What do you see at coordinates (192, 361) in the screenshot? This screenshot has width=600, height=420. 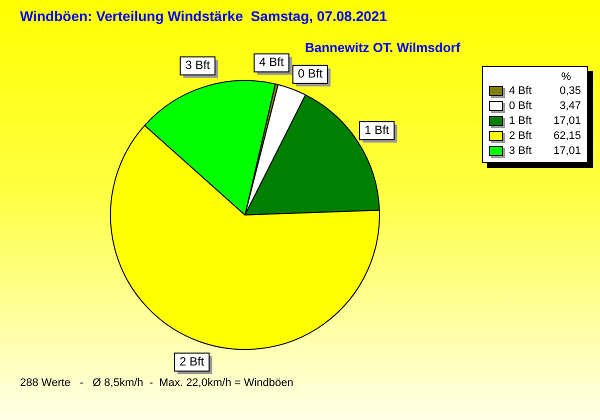 I see `slice-label: 2 Bft` at bounding box center [192, 361].